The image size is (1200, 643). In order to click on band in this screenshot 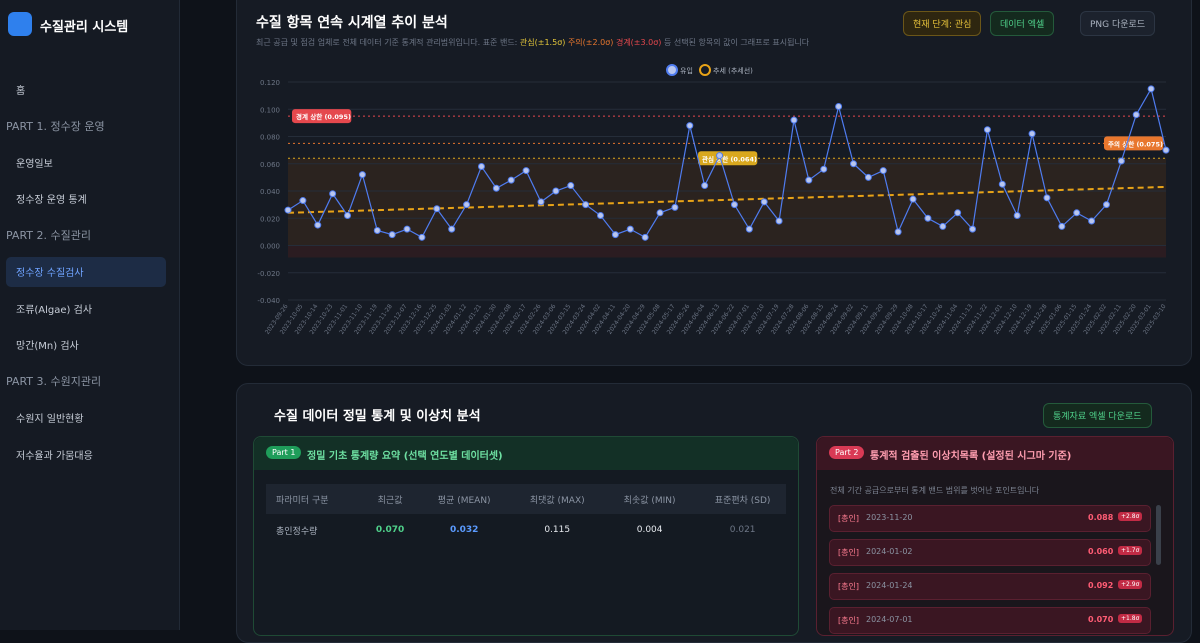, I will do `click(727, 202)`.